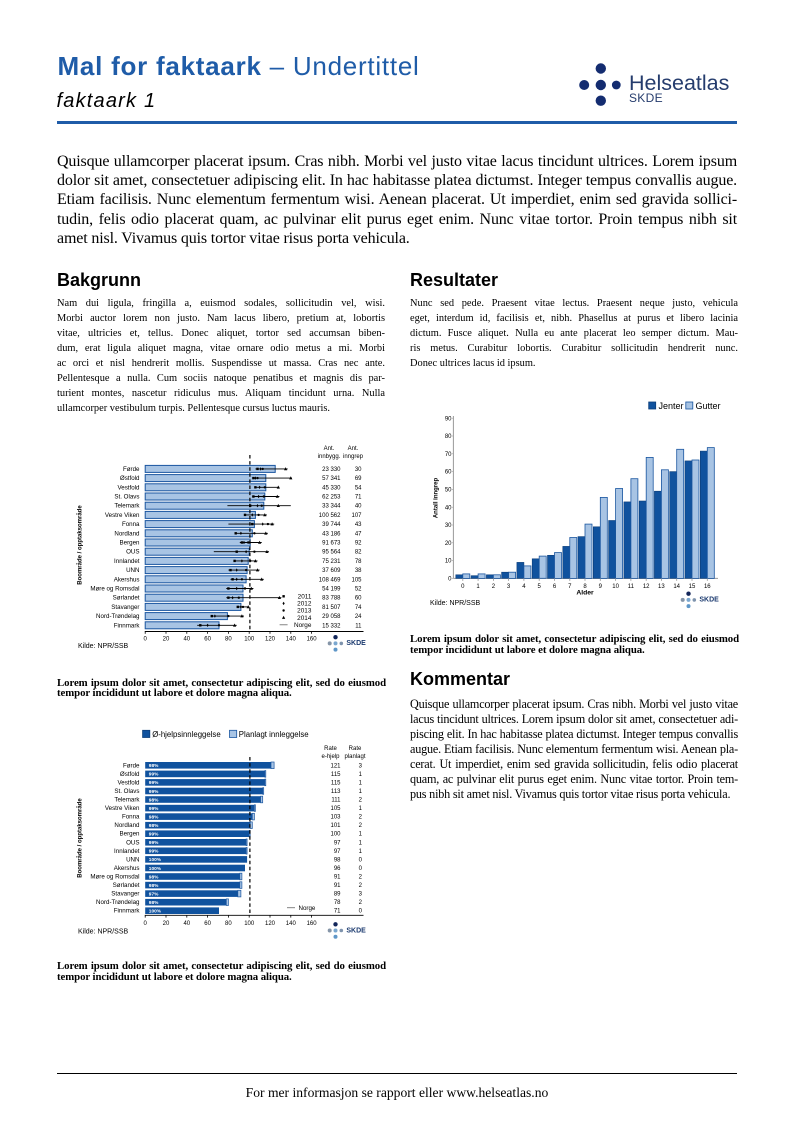  I want to click on svg-text: 78, so click(358, 562).